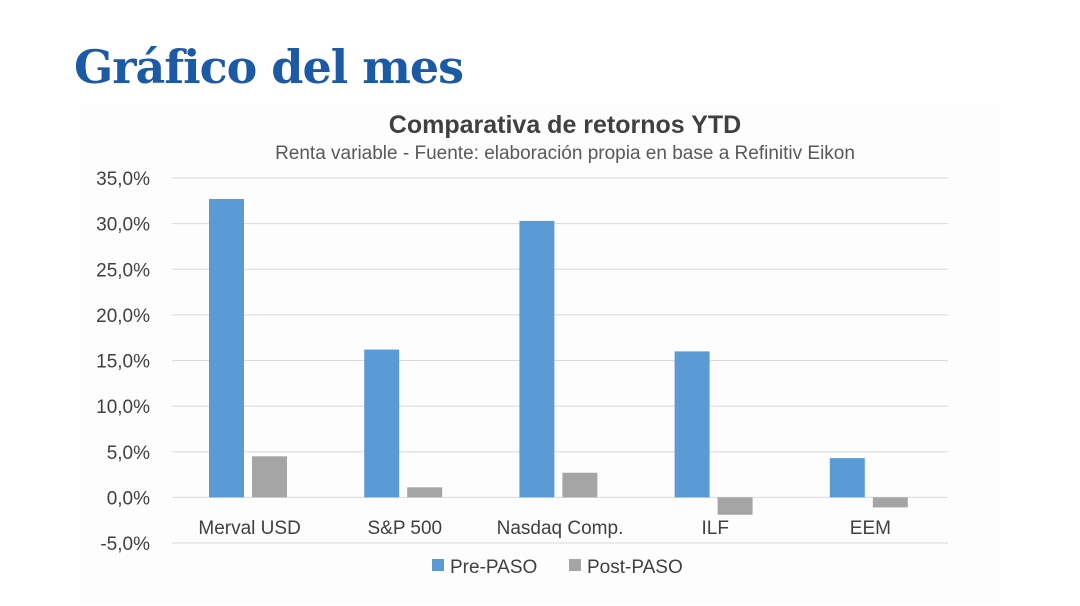  I want to click on x-tick-label: Merval USD, so click(249, 528).